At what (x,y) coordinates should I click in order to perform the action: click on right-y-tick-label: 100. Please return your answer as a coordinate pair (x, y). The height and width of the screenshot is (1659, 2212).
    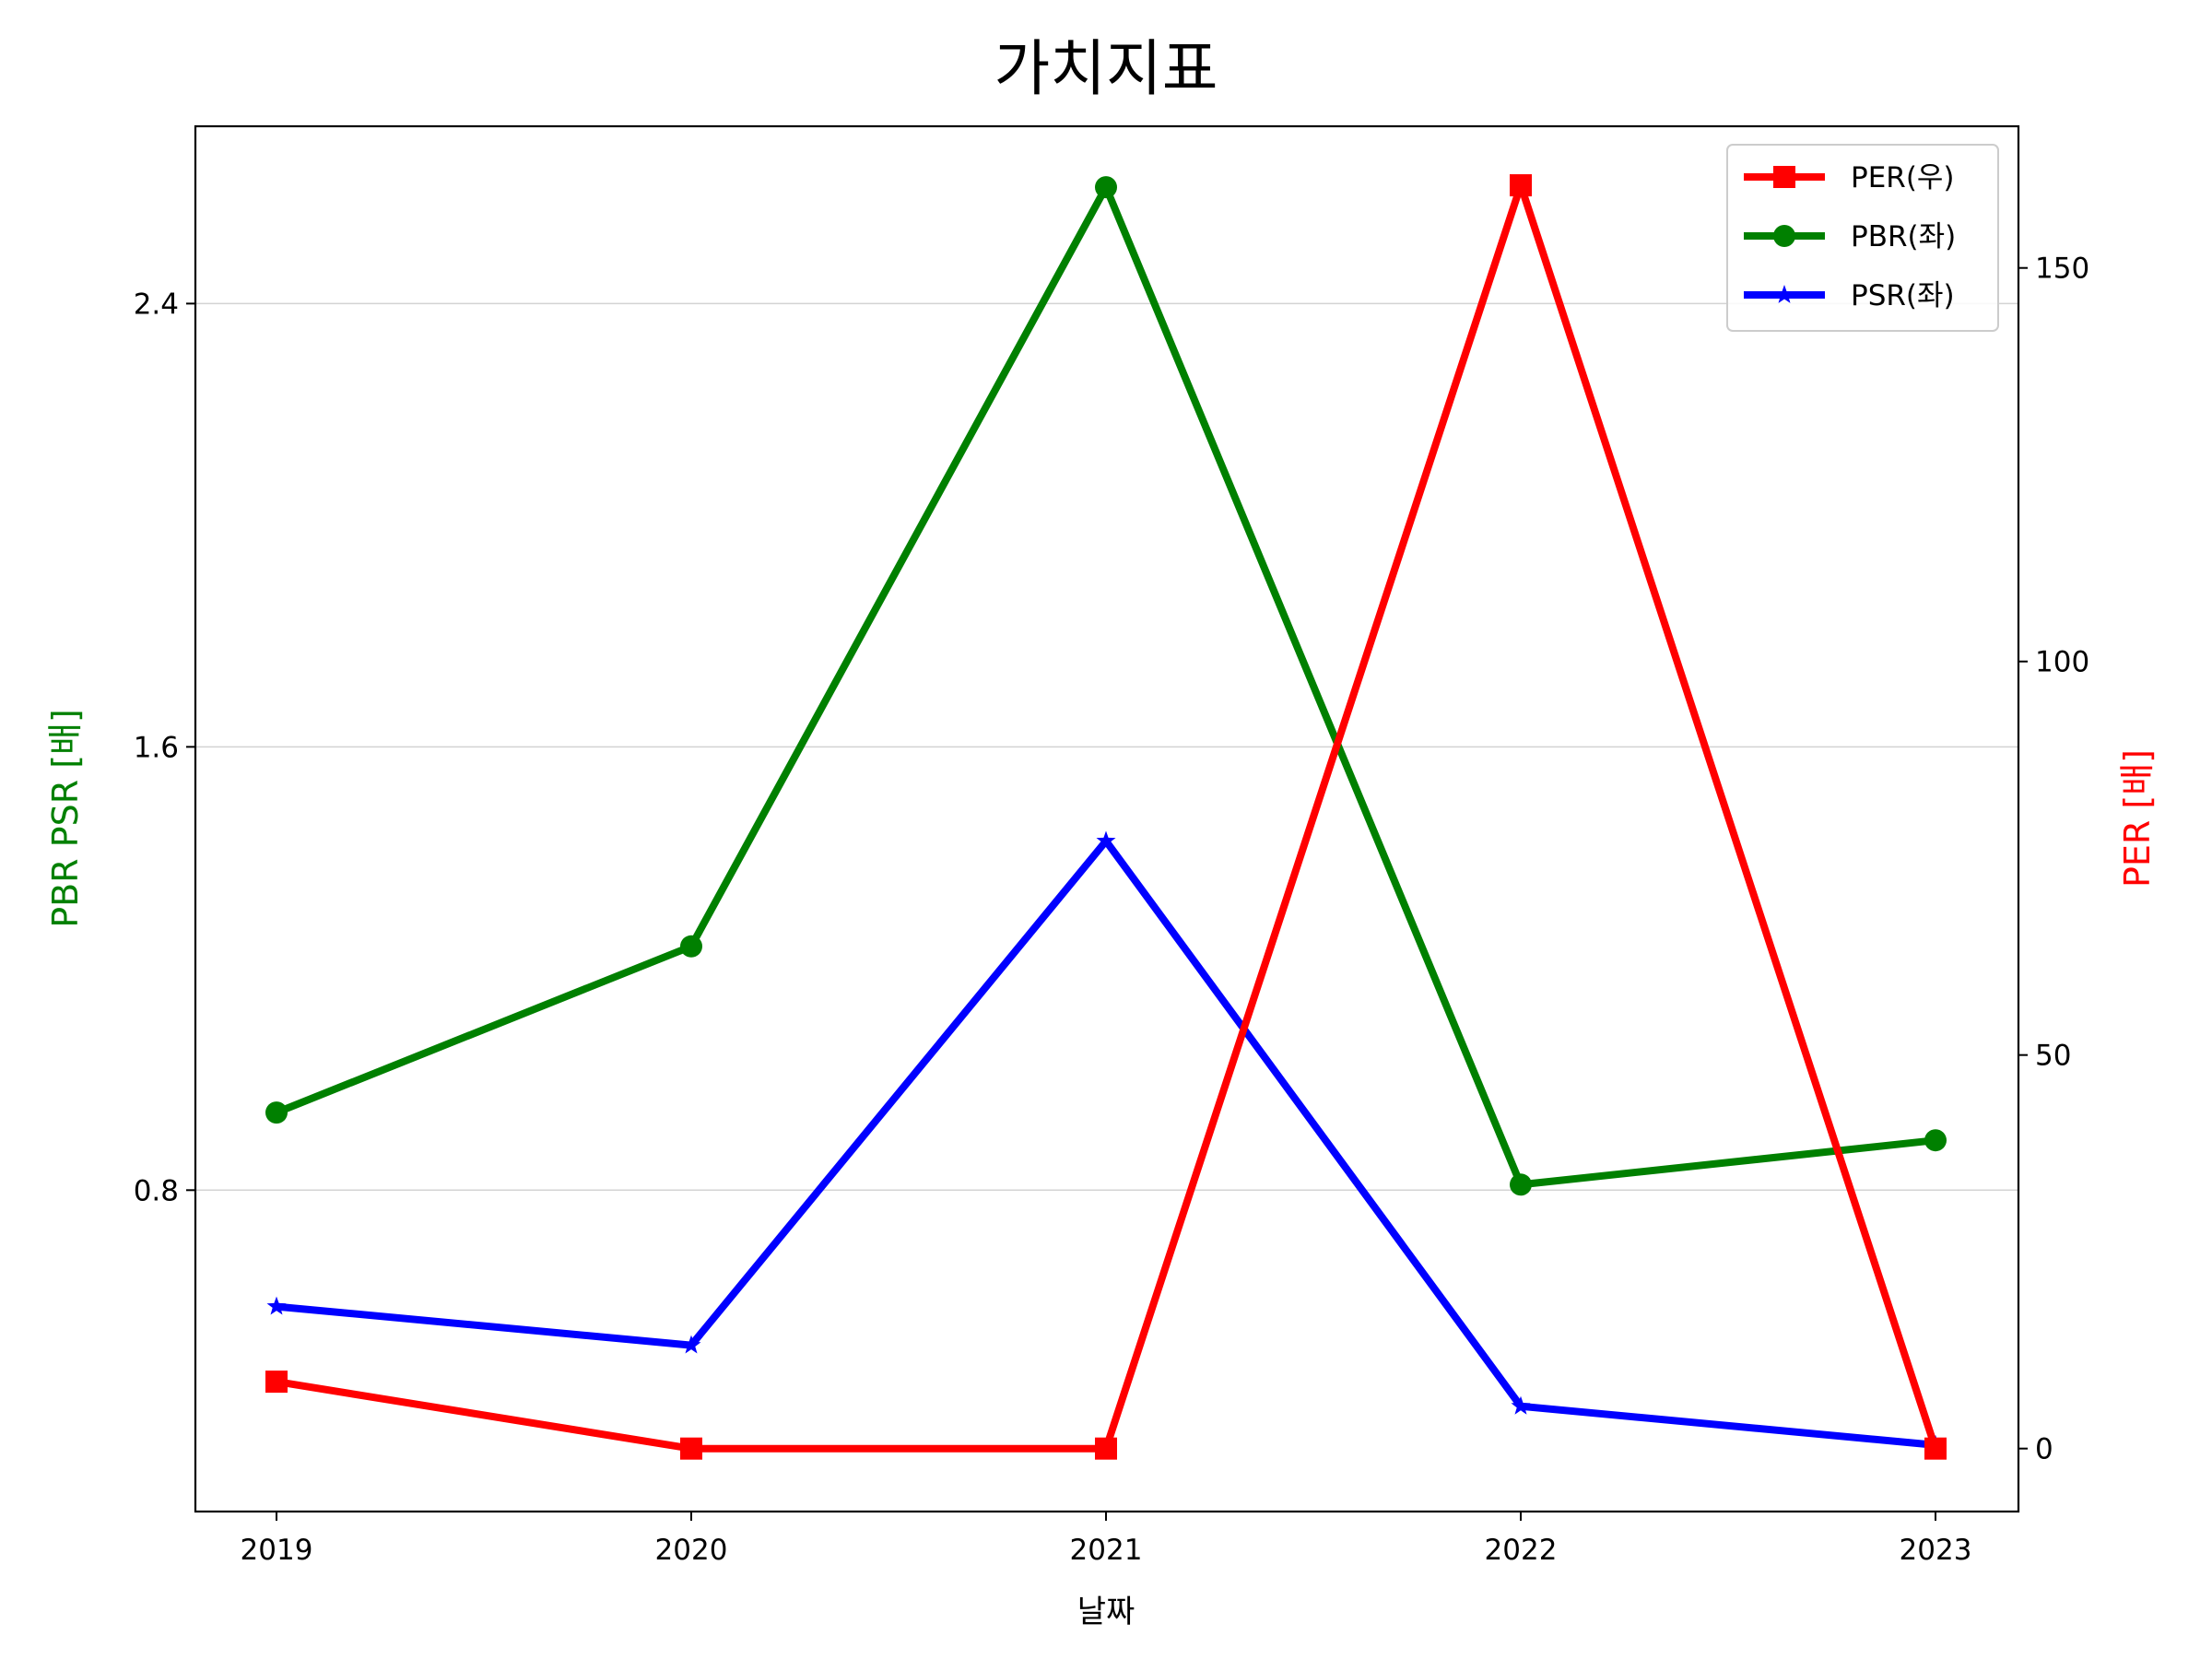
    Looking at the image, I should click on (2062, 662).